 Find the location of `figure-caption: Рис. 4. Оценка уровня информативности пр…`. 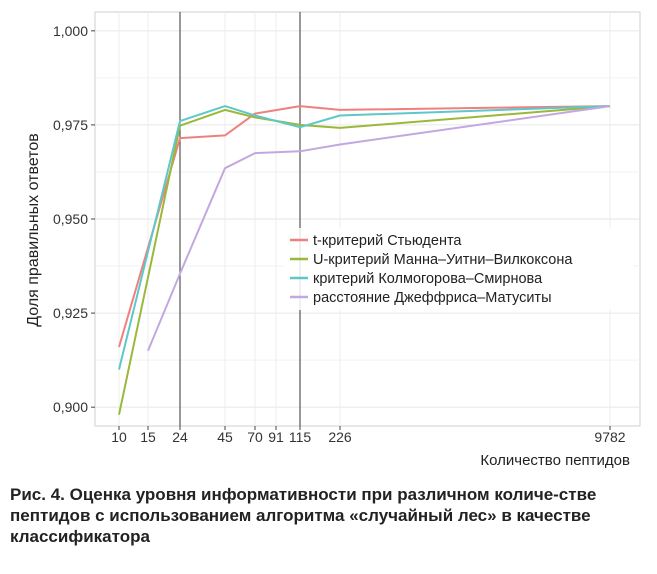

figure-caption: Рис. 4. Оценка уровня информативности пр… is located at coordinates (330, 515).